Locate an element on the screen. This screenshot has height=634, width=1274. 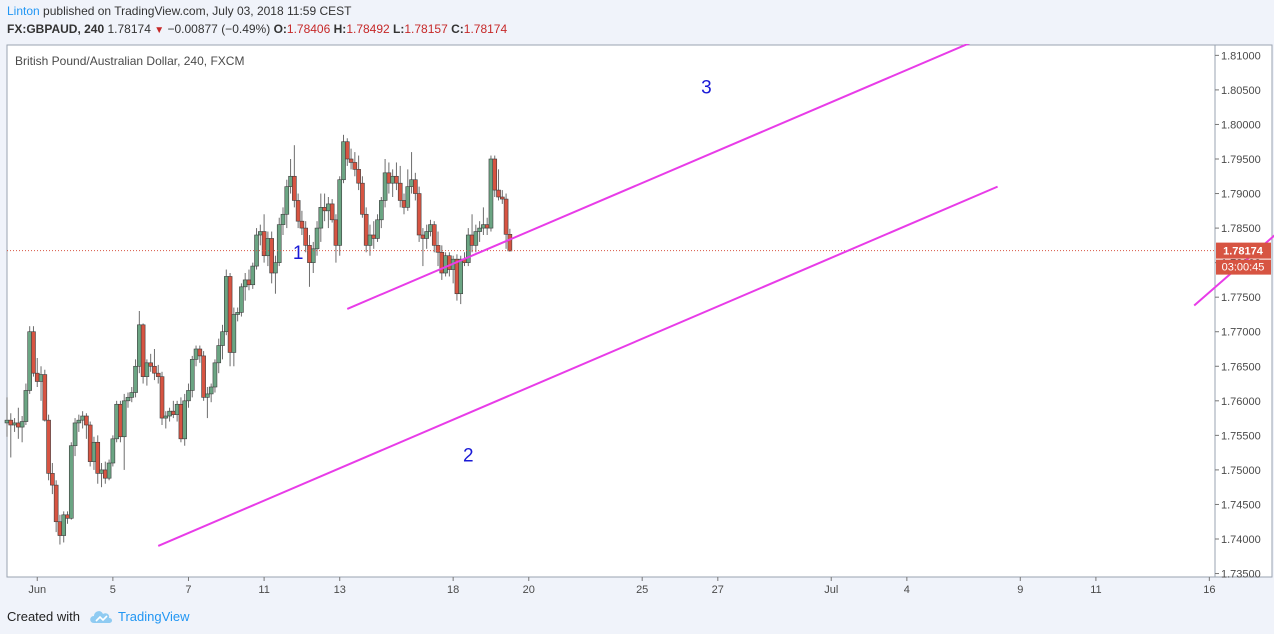
y-tick-label: 1.75500 is located at coordinates (1241, 436).